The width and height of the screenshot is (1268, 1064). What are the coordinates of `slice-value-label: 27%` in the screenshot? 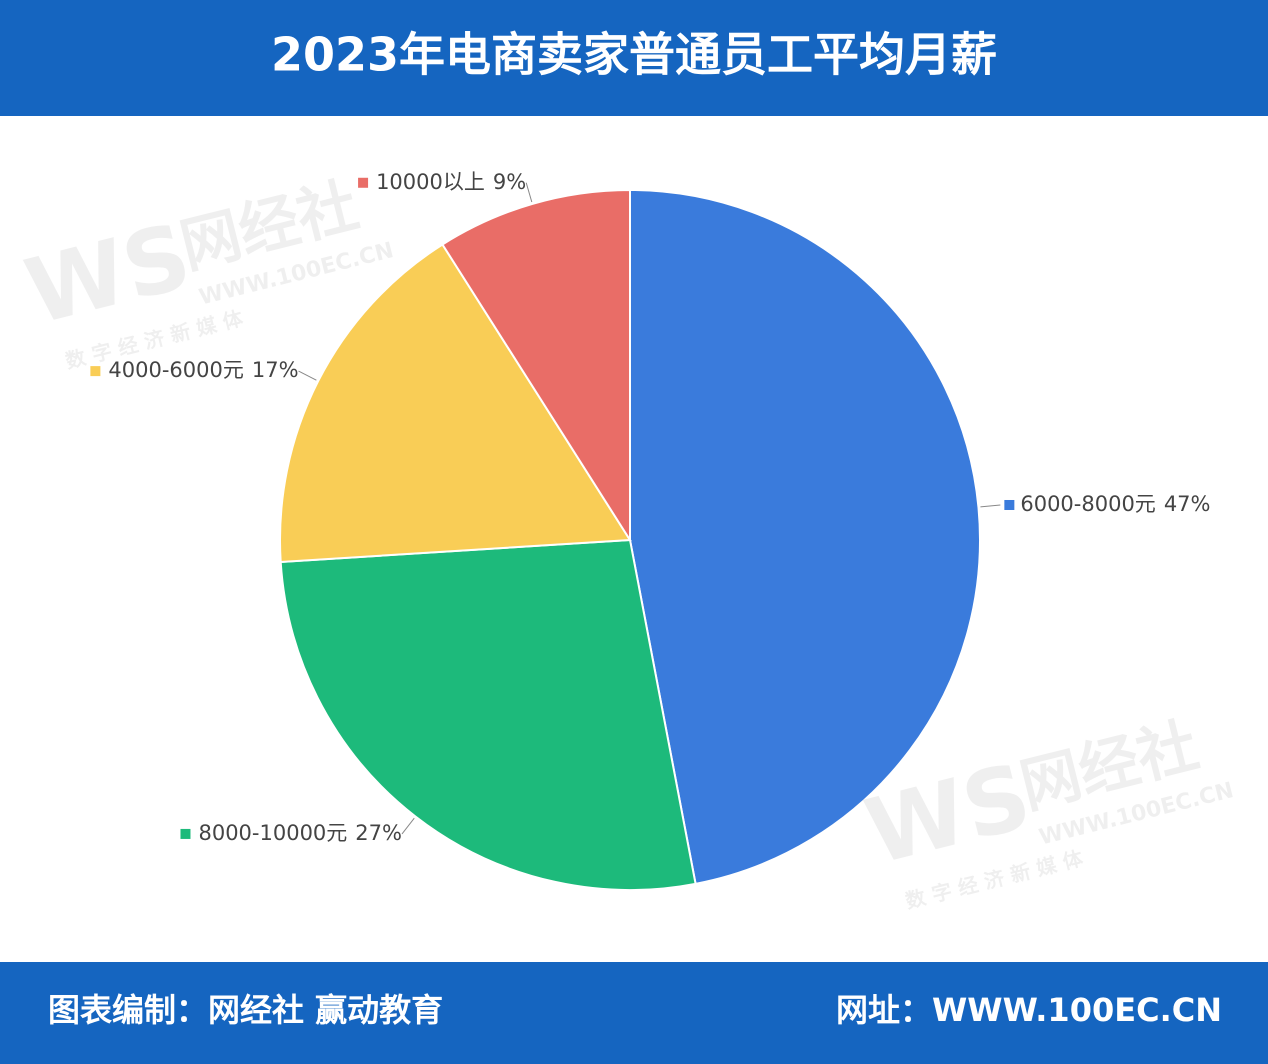 It's located at (378, 833).